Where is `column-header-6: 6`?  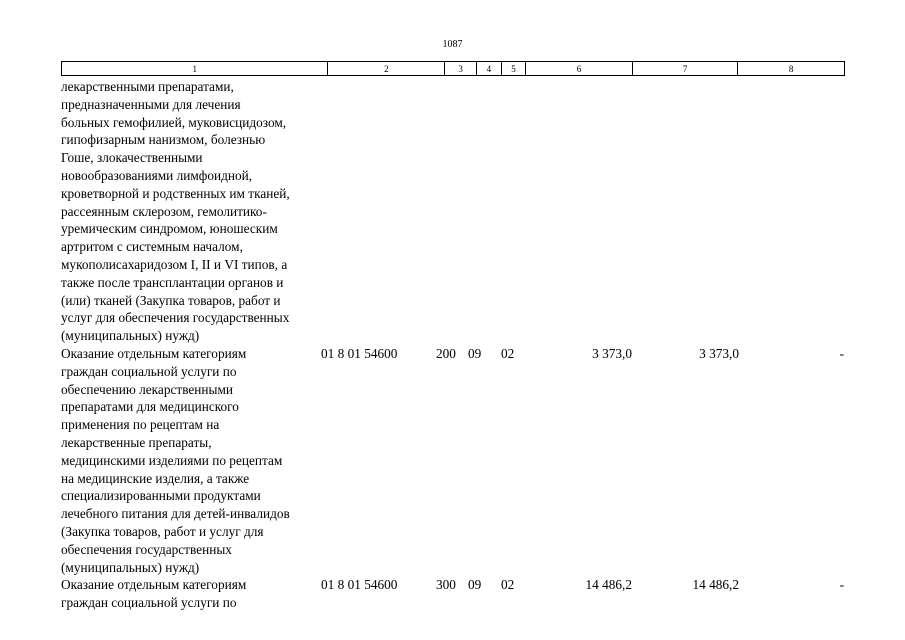 column-header-6: 6 is located at coordinates (579, 68).